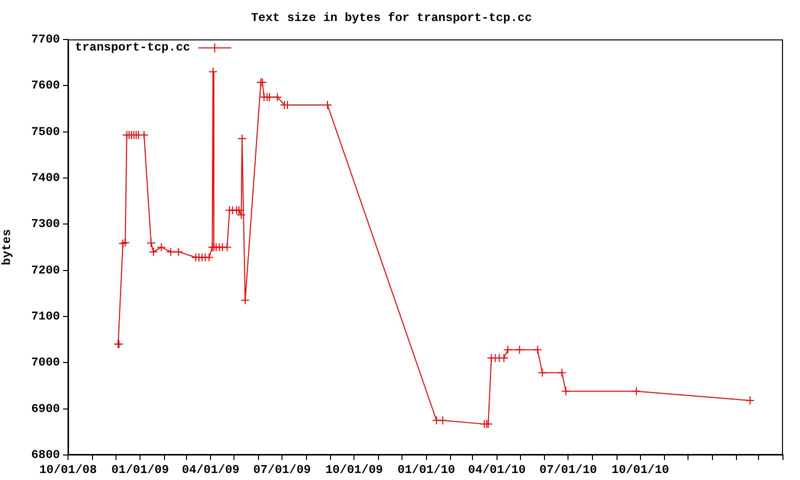 Image resolution: width=800 pixels, height=480 pixels. What do you see at coordinates (45, 39) in the screenshot?
I see `y-tick-label: 7700` at bounding box center [45, 39].